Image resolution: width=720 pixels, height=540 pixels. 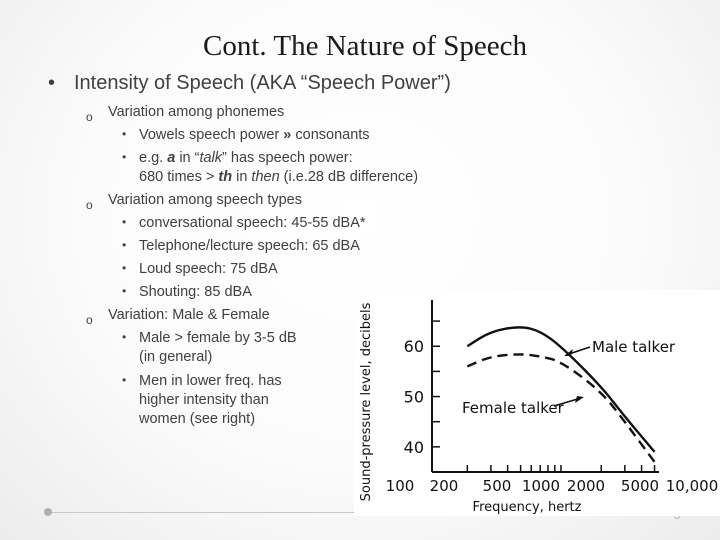 What do you see at coordinates (208, 269) in the screenshot?
I see `type-item: Loud speech: 75 dBA` at bounding box center [208, 269].